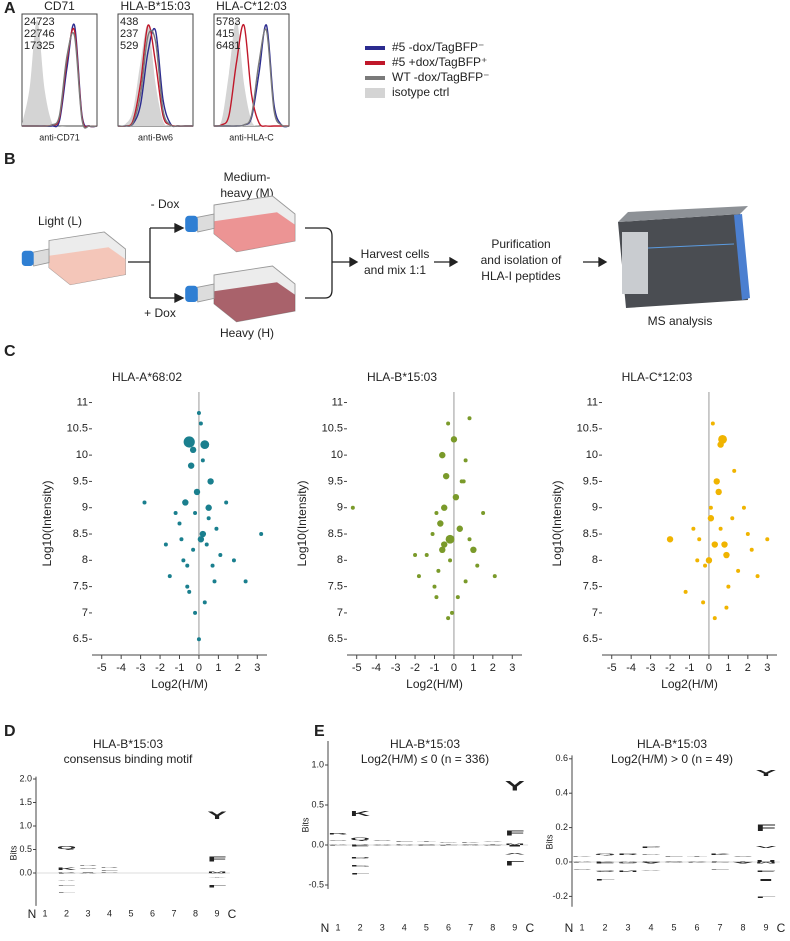 The width and height of the screenshot is (790, 941). I want to click on x-tick-label: -4, so click(121, 668).